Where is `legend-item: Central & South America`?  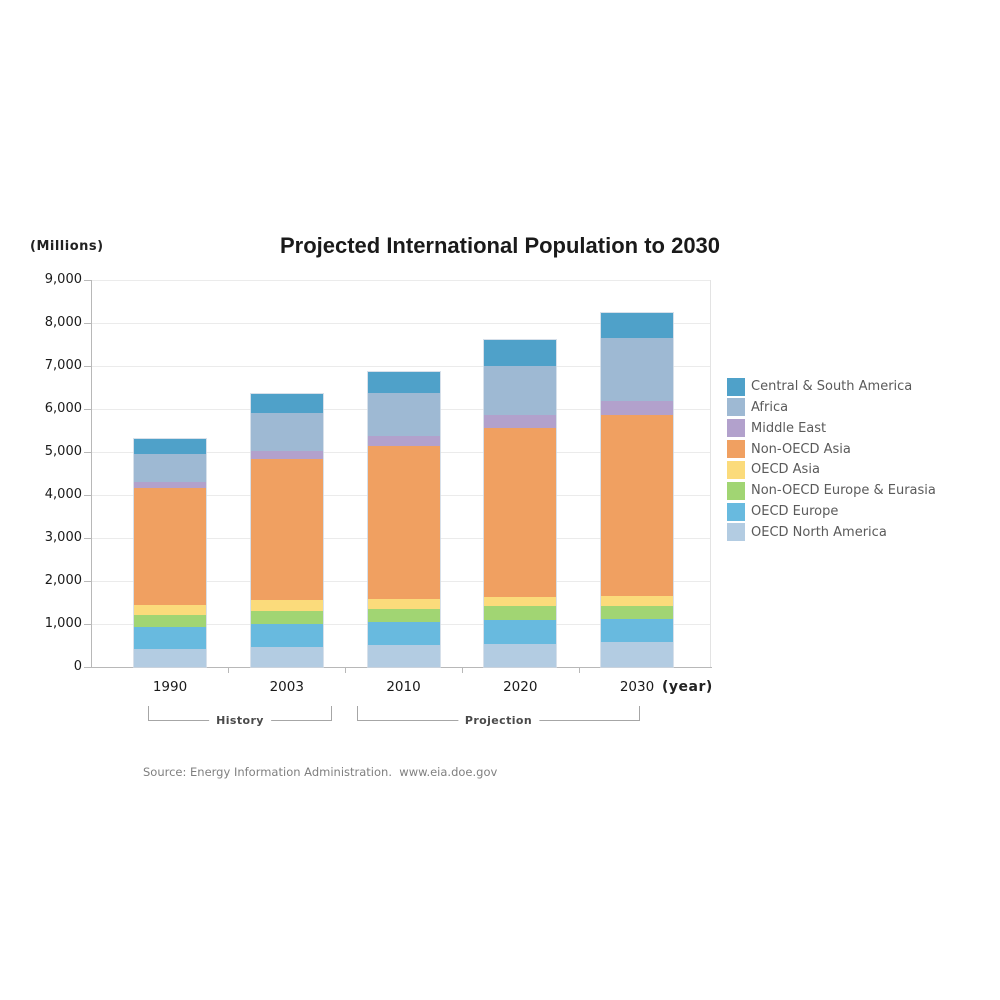
legend-item: Central & South America is located at coordinates (819, 386).